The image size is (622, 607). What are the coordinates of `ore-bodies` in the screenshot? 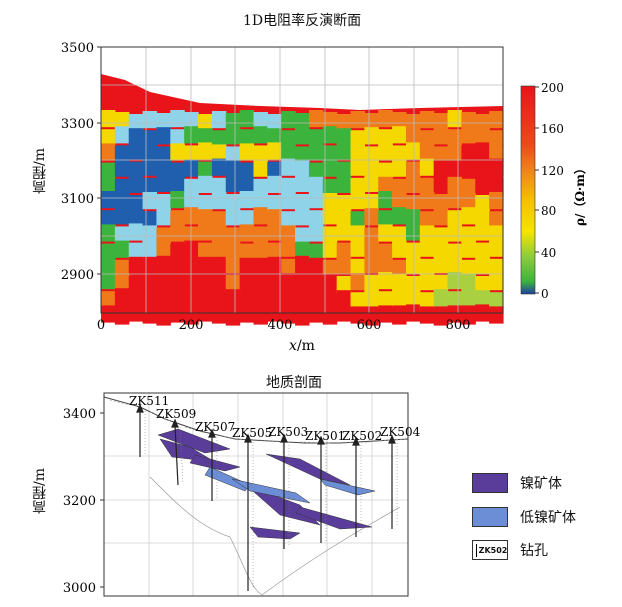 It's located at (266, 484).